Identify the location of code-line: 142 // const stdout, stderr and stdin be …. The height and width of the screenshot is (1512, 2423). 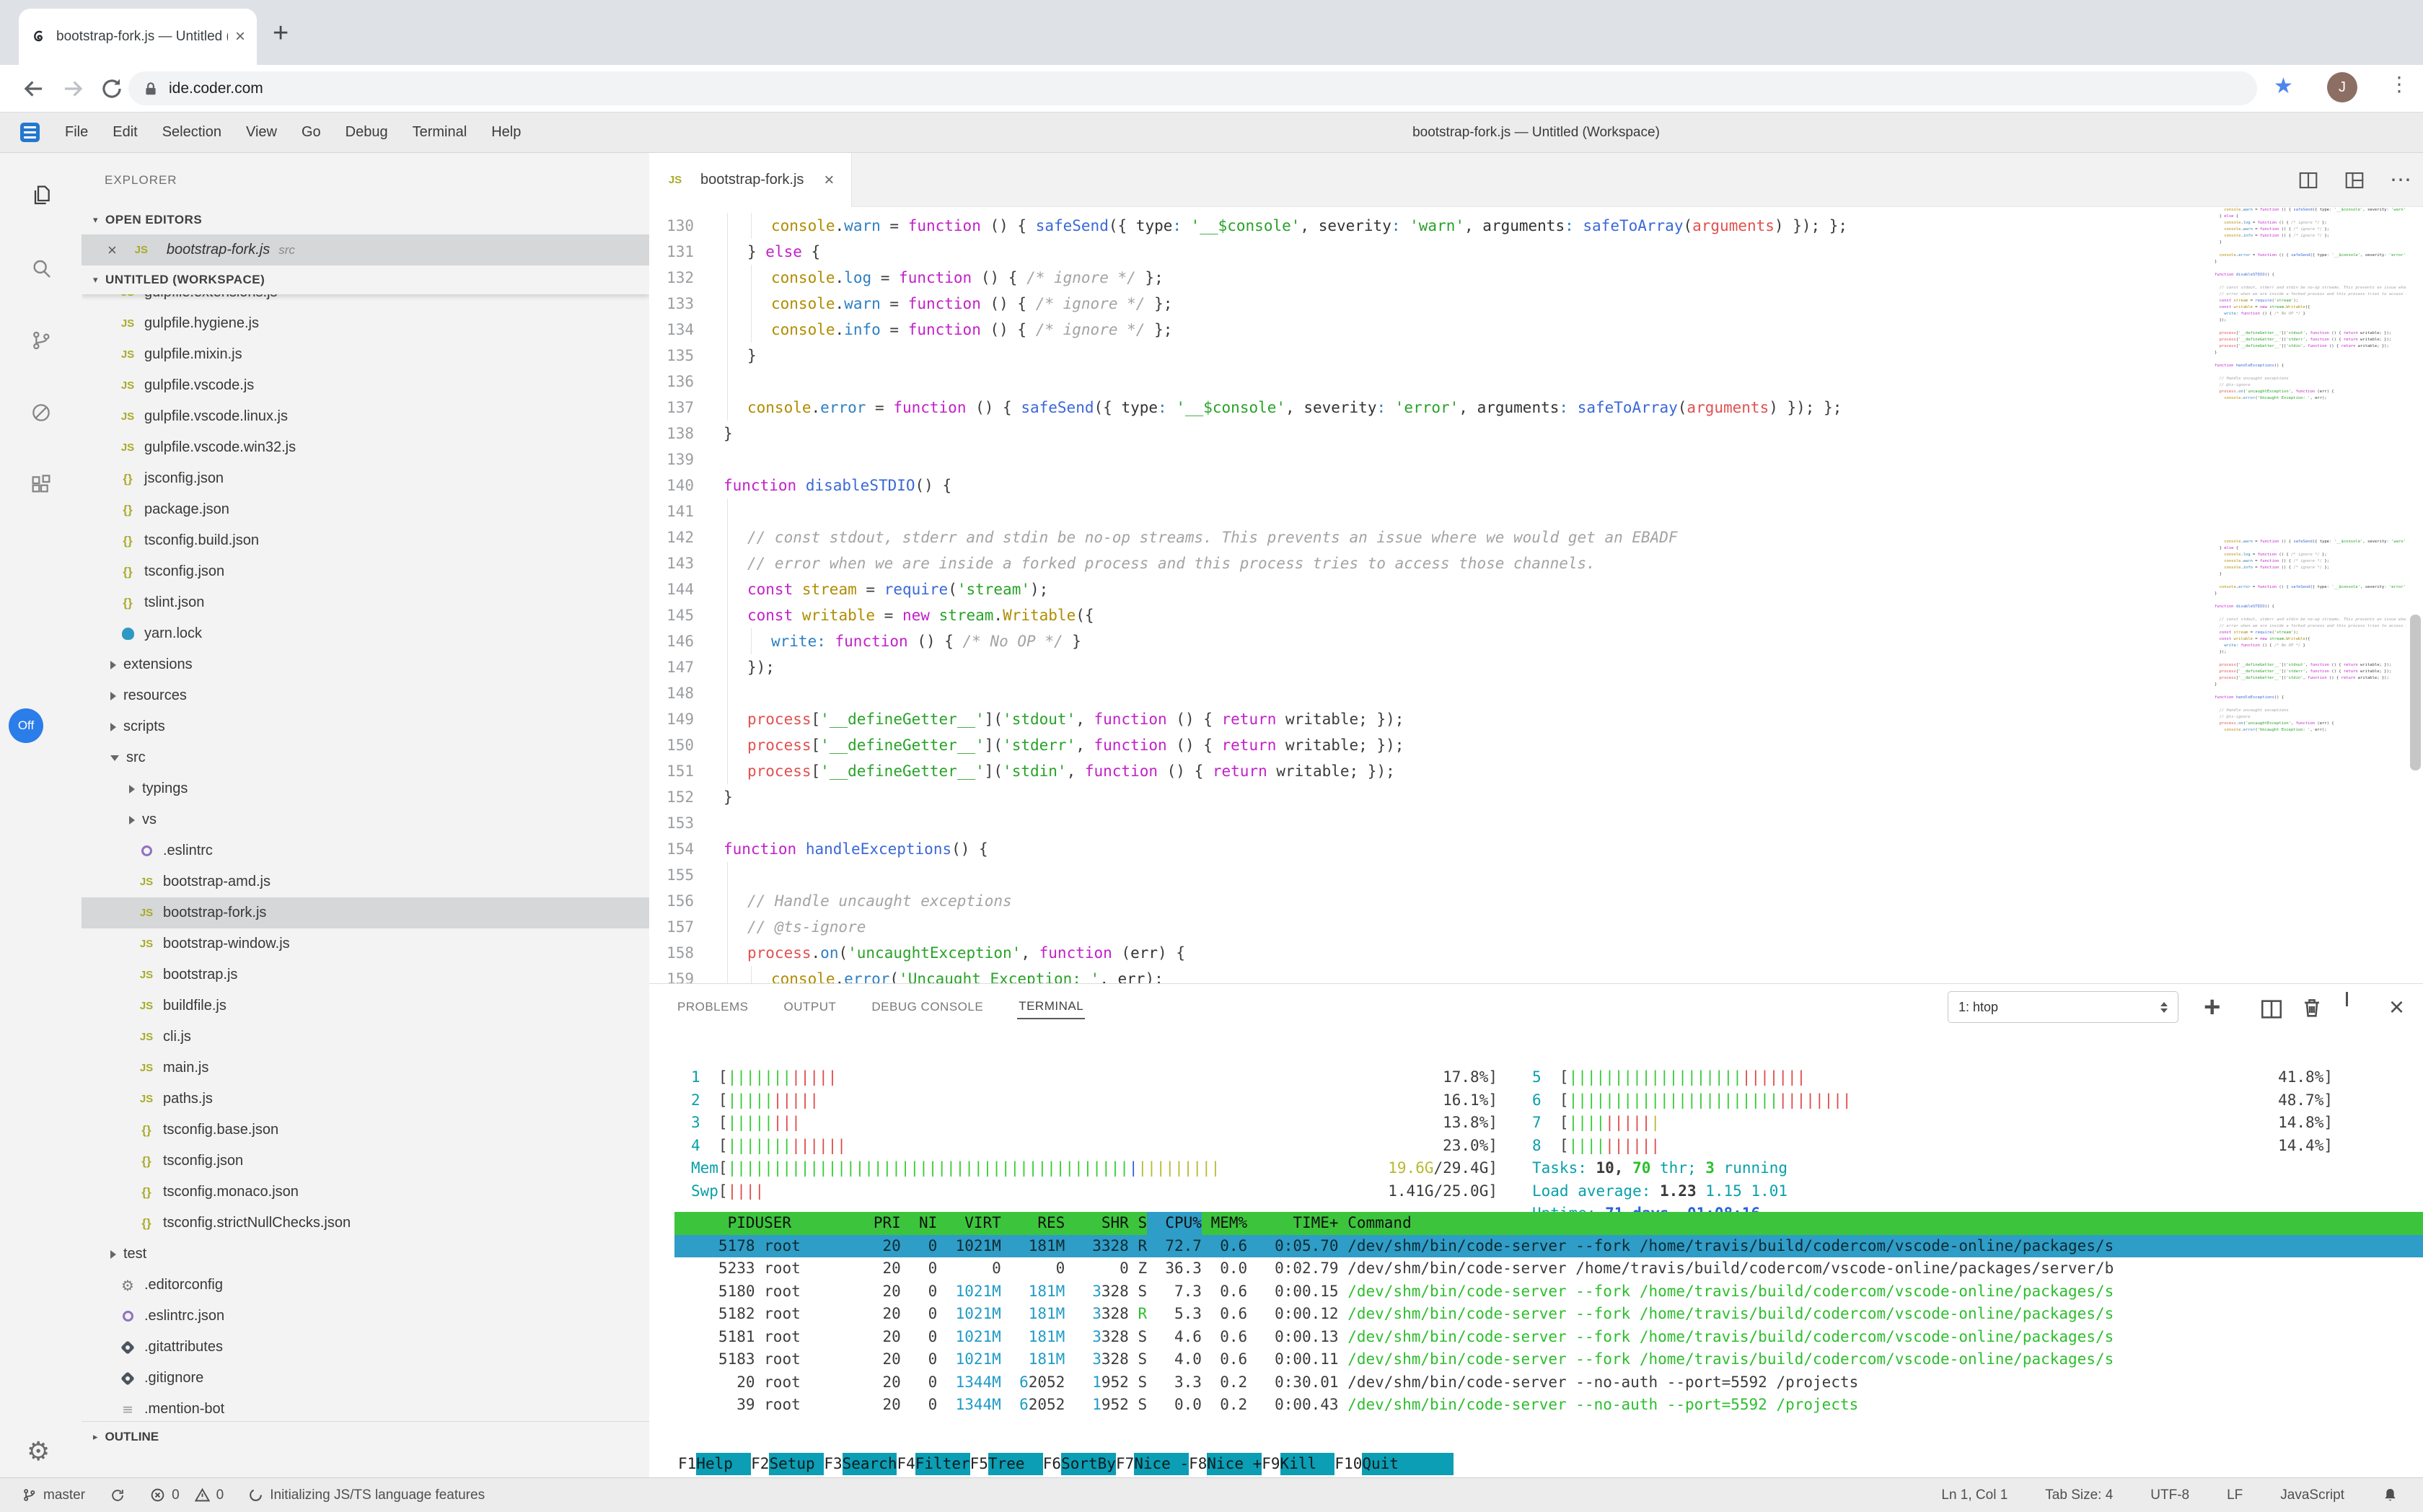
(1536, 537).